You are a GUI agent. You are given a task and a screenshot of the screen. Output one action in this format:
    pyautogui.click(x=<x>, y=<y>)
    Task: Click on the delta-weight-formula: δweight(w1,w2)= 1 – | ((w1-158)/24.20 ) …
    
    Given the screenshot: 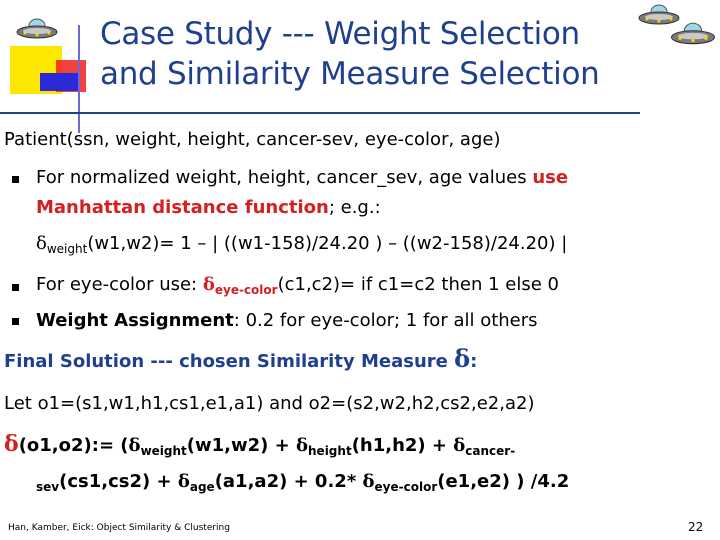 What is the action you would take?
    pyautogui.click(x=301, y=246)
    